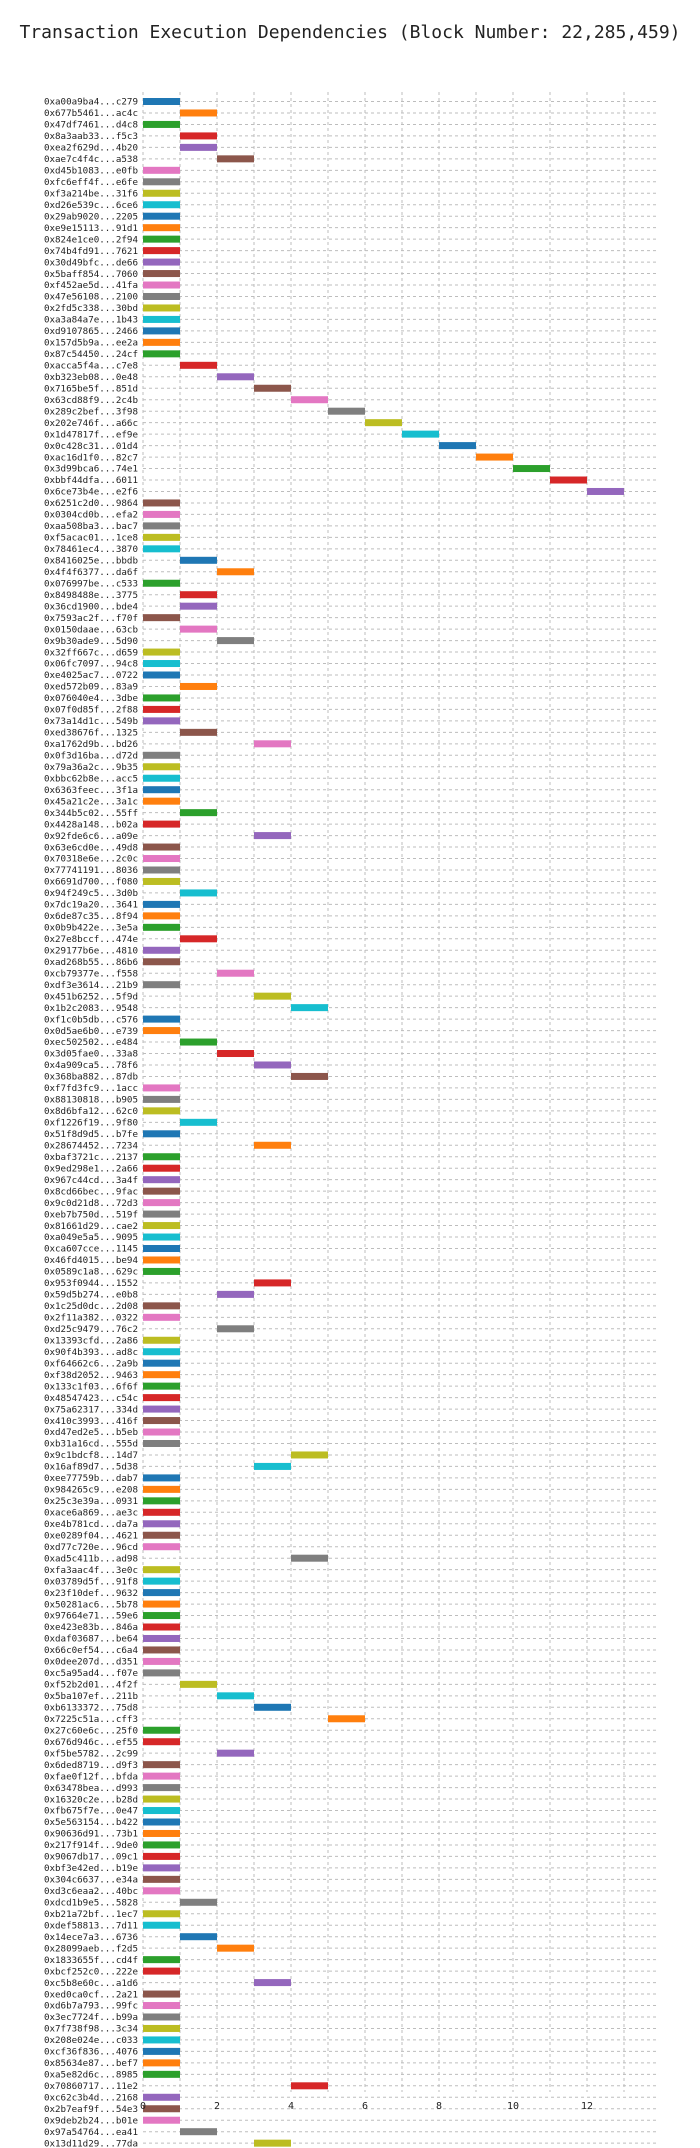  What do you see at coordinates (91, 870) in the screenshot?
I see `transaction-label: 0x77741191...8036` at bounding box center [91, 870].